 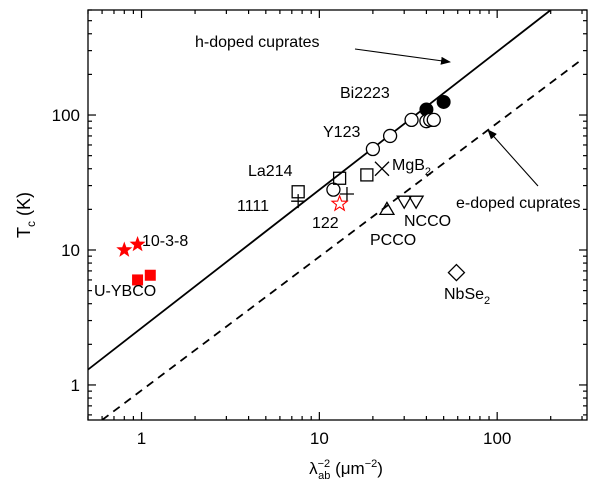 What do you see at coordinates (313, 468) in the screenshot?
I see `x-axis-lambda: λ` at bounding box center [313, 468].